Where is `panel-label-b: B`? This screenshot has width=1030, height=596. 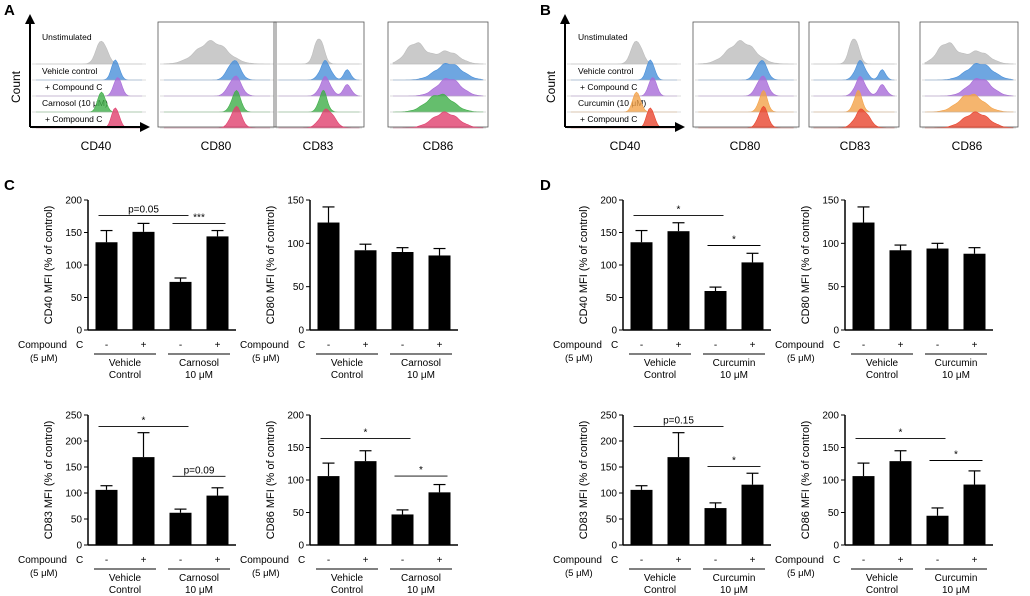 panel-label-b: B is located at coordinates (545, 10).